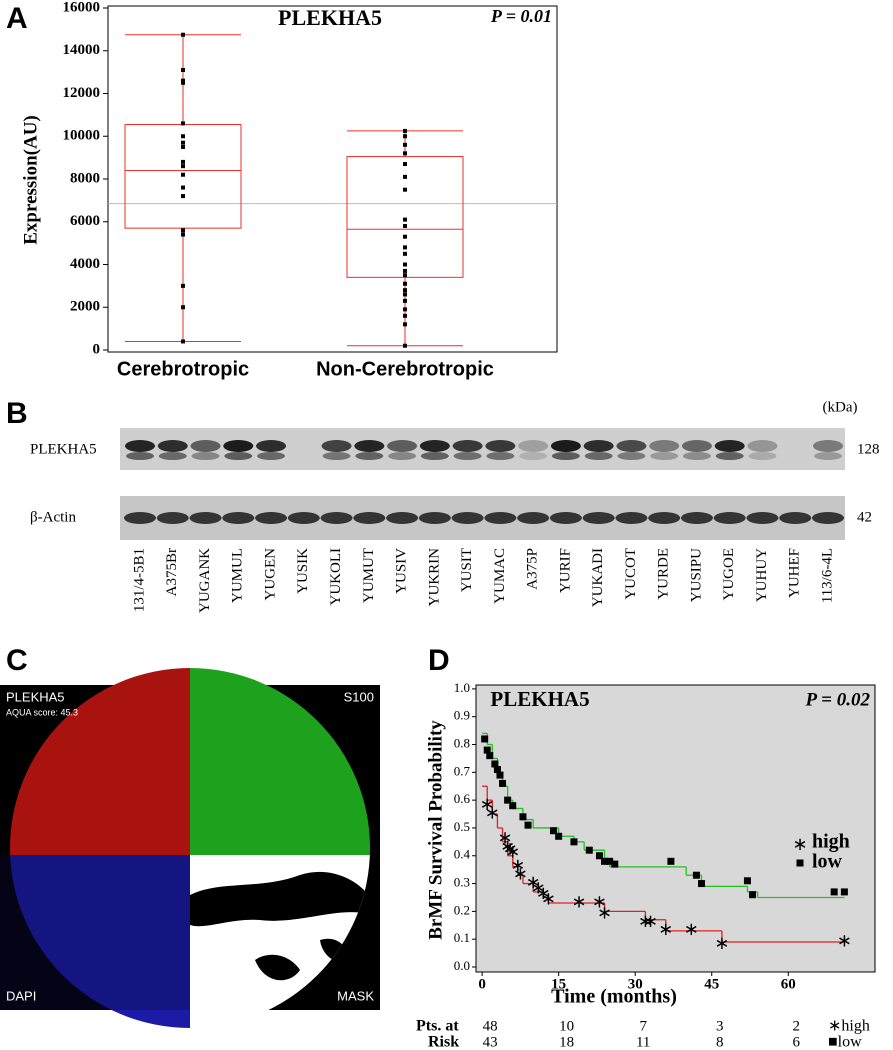 The image size is (893, 1050). Describe the element at coordinates (566, 1042) in the screenshot. I see `risk-value: 18` at that location.